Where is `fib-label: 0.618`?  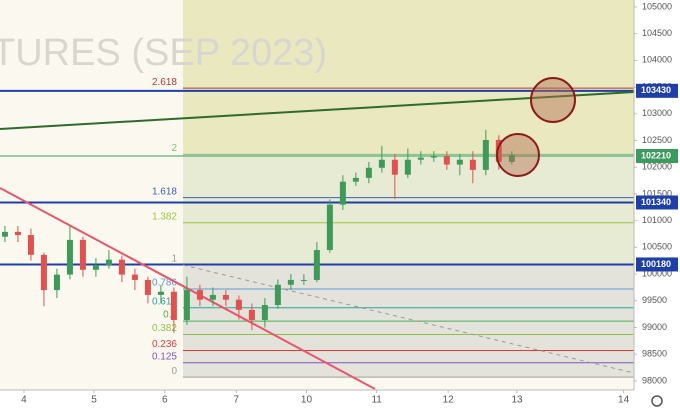 fib-label: 0.618 is located at coordinates (164, 301).